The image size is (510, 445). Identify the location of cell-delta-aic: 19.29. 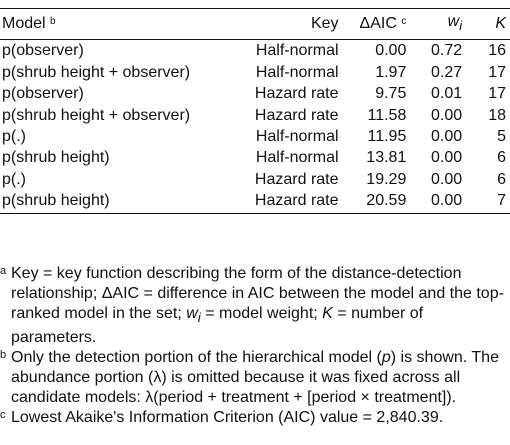
(386, 179).